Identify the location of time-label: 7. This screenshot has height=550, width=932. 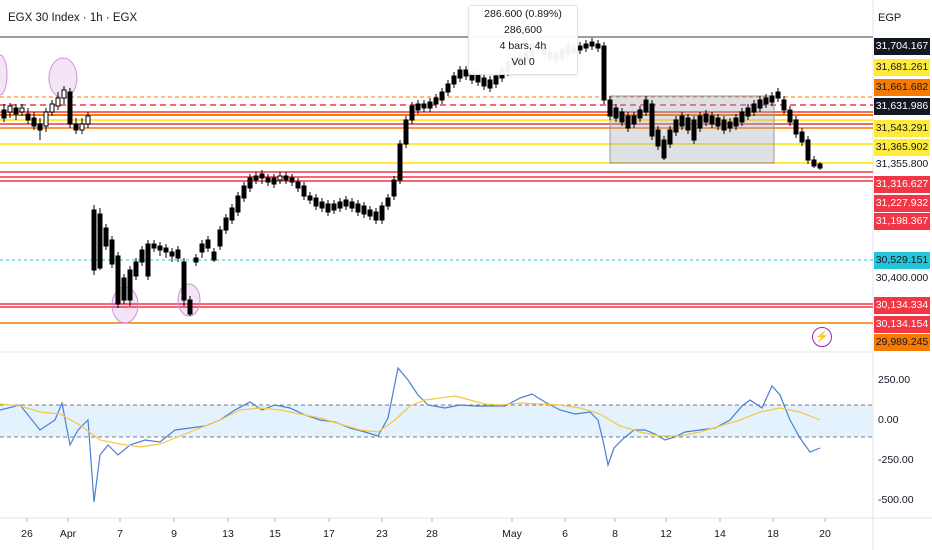
(120, 534).